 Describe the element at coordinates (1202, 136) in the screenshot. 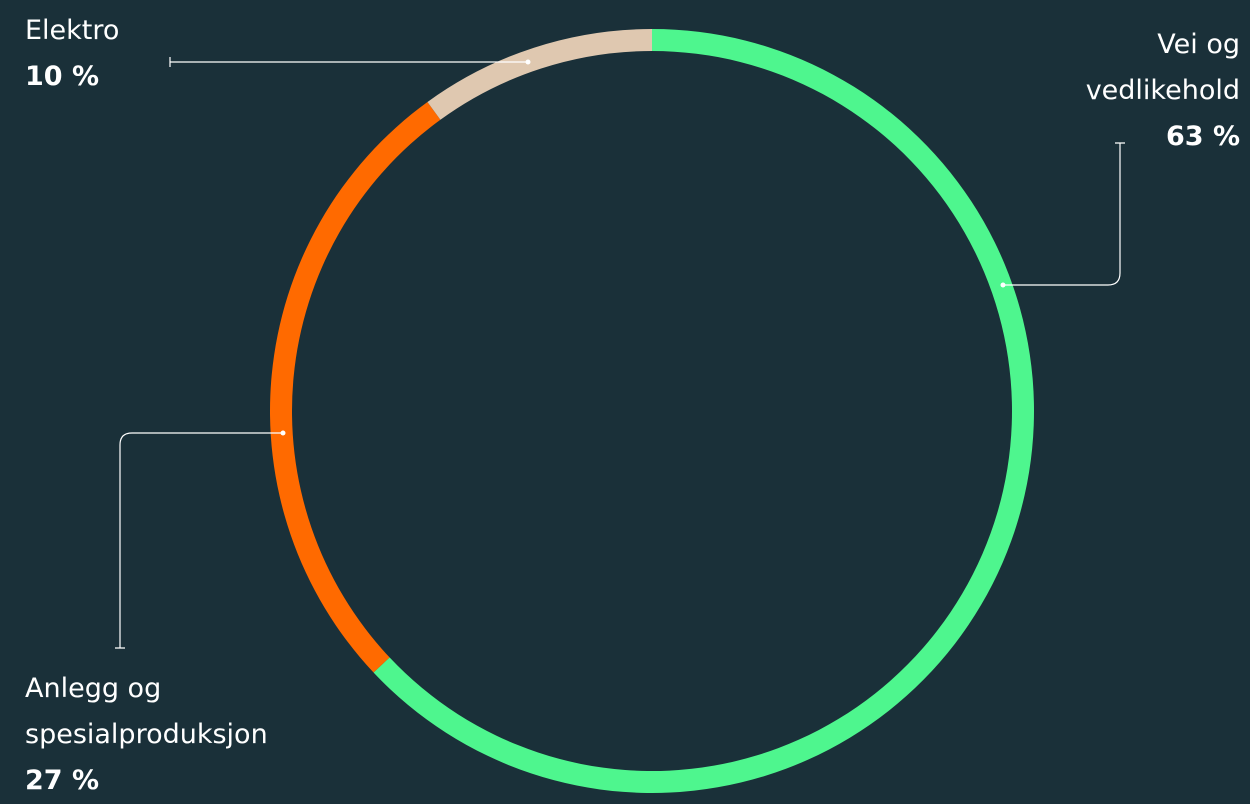

I see `value-label: 63 %` at that location.